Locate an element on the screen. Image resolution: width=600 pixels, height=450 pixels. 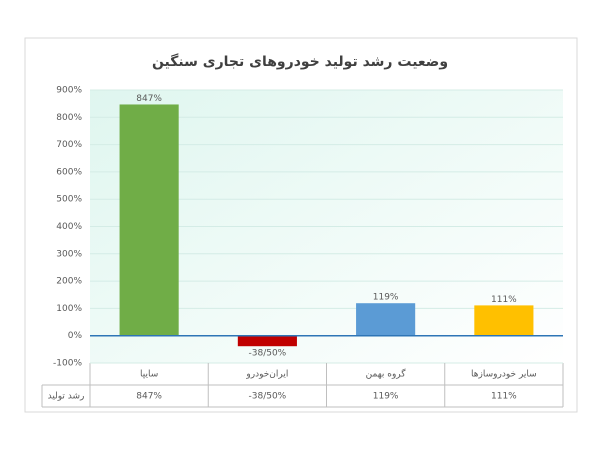
x-tick-label: سایپا is located at coordinates (149, 375).